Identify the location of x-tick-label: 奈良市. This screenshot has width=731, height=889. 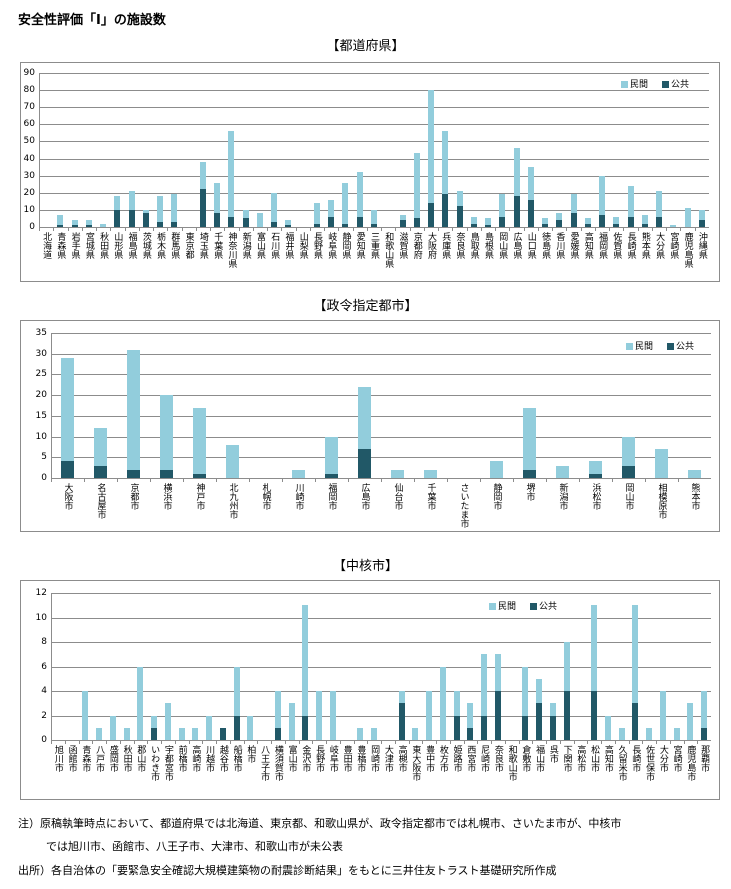
(497, 758).